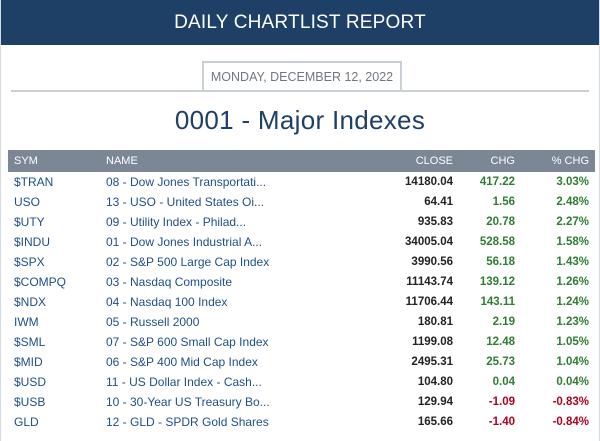  I want to click on date-section: MONDAY, DECEMBER 12, 2022, so click(300, 68).